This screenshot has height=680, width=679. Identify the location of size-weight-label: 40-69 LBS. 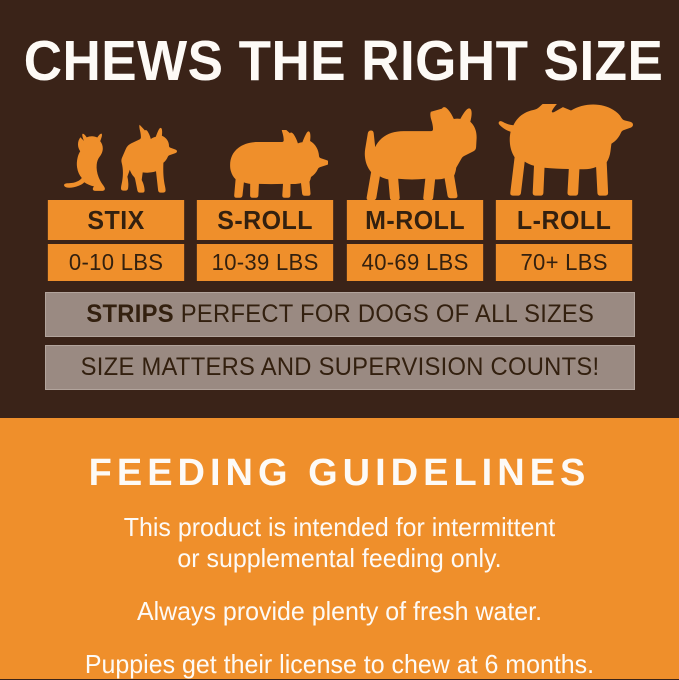
(415, 262).